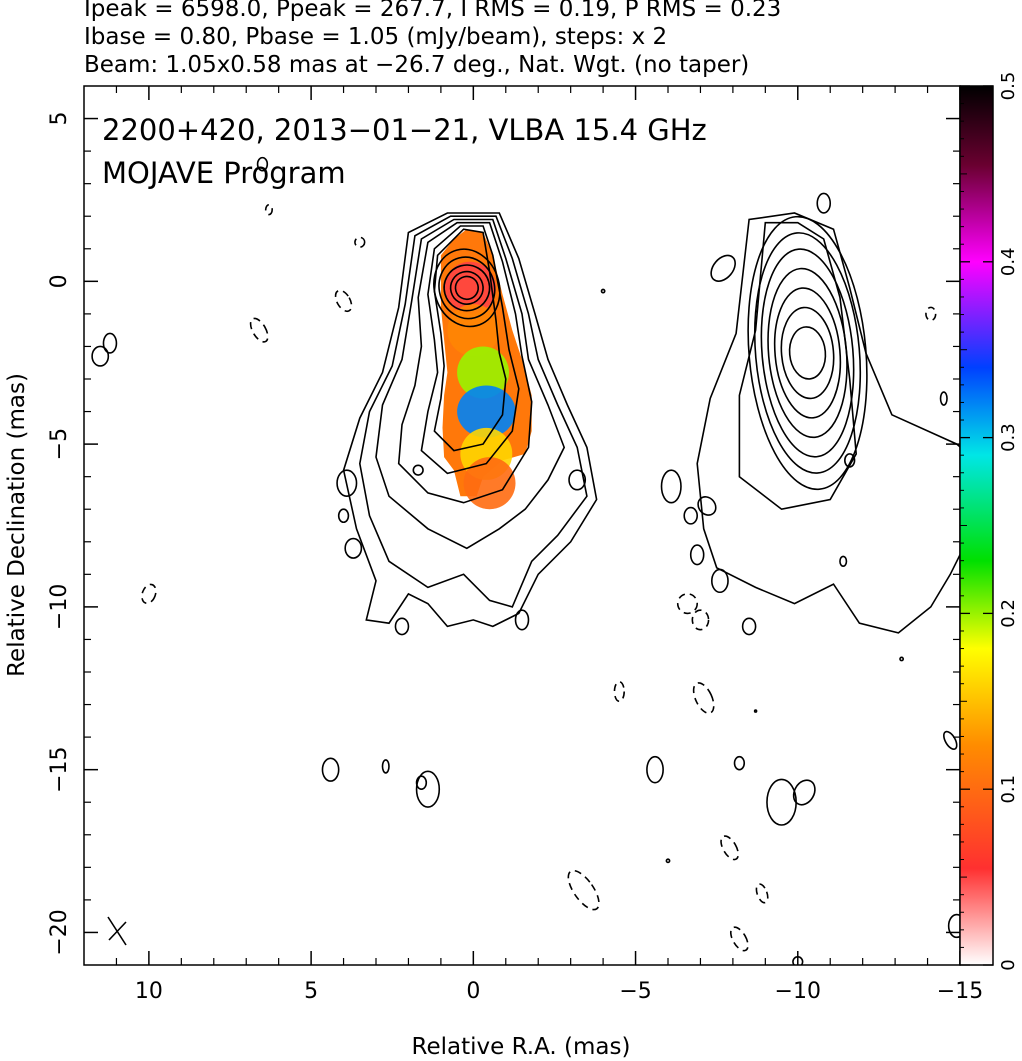 This screenshot has width=1022, height=1061. What do you see at coordinates (473, 991) in the screenshot?
I see `x-tick-label: 0` at bounding box center [473, 991].